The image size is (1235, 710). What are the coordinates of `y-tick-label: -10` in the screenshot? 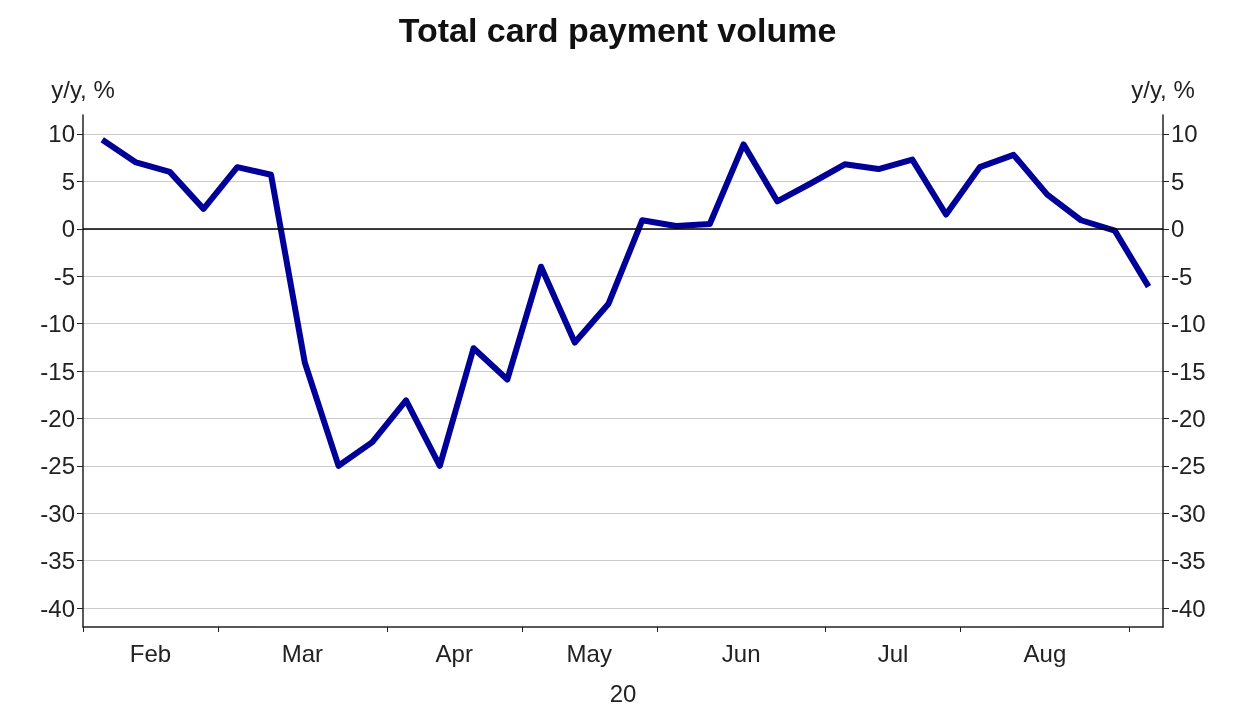 It's located at (57, 324).